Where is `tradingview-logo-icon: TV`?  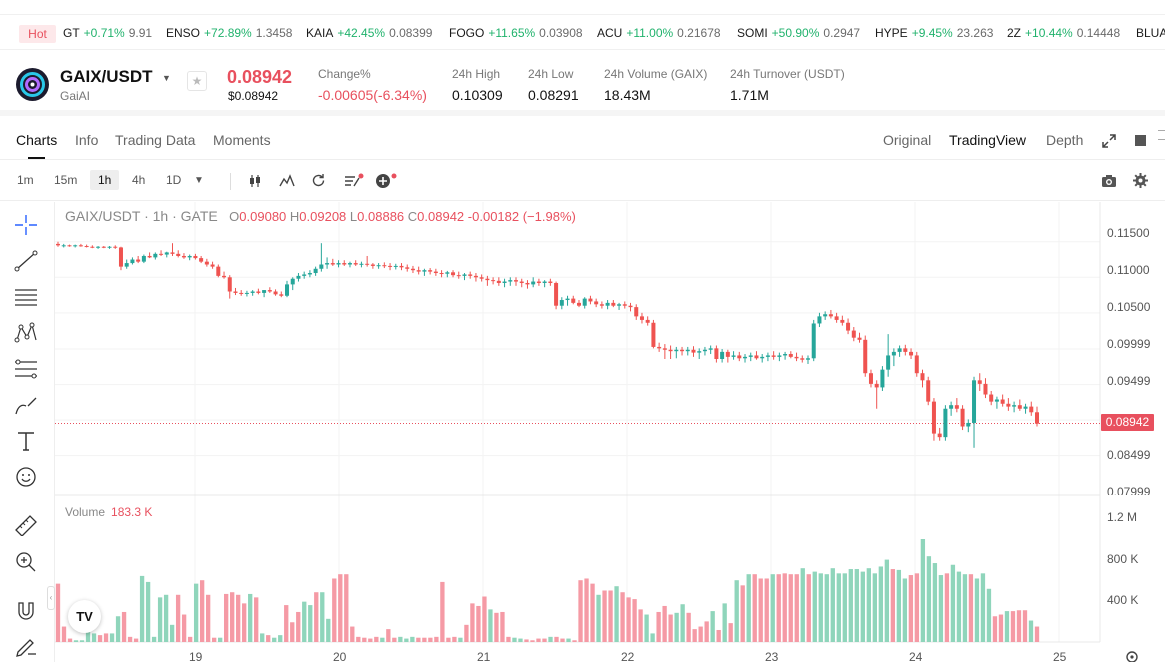
tradingview-logo-icon: TV is located at coordinates (84, 616).